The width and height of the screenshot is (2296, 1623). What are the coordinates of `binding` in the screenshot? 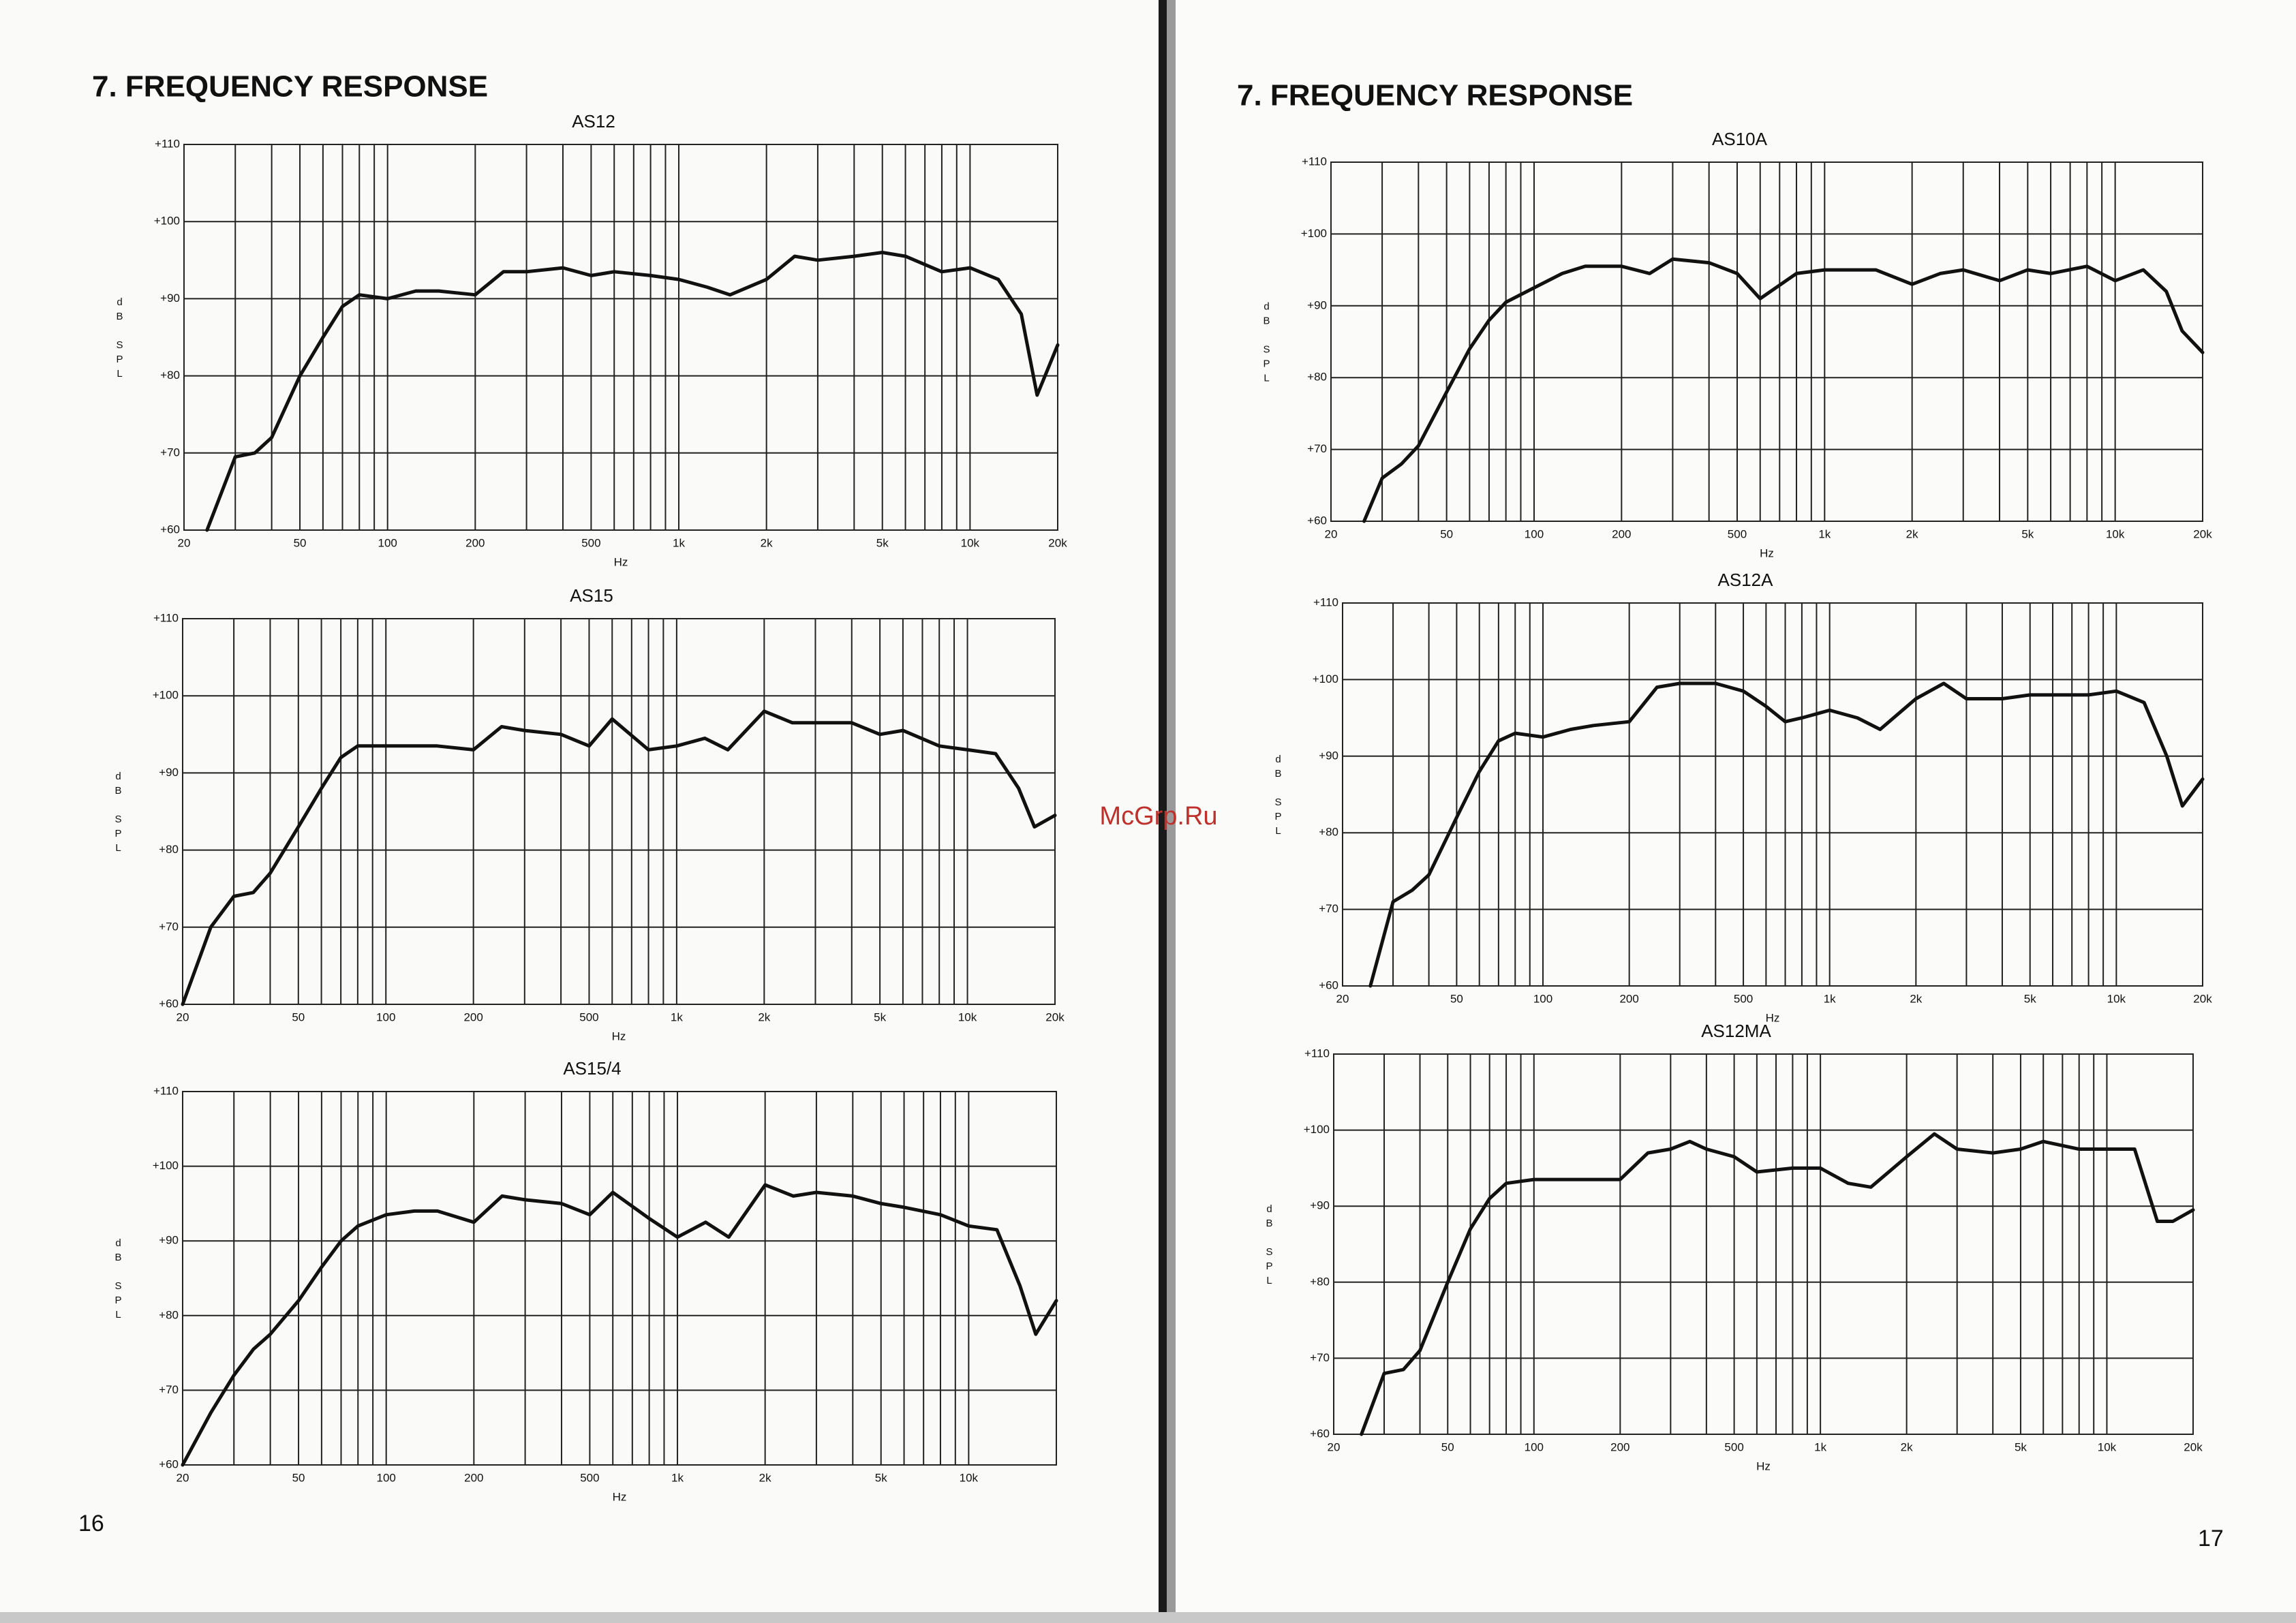 It's located at (1163, 811).